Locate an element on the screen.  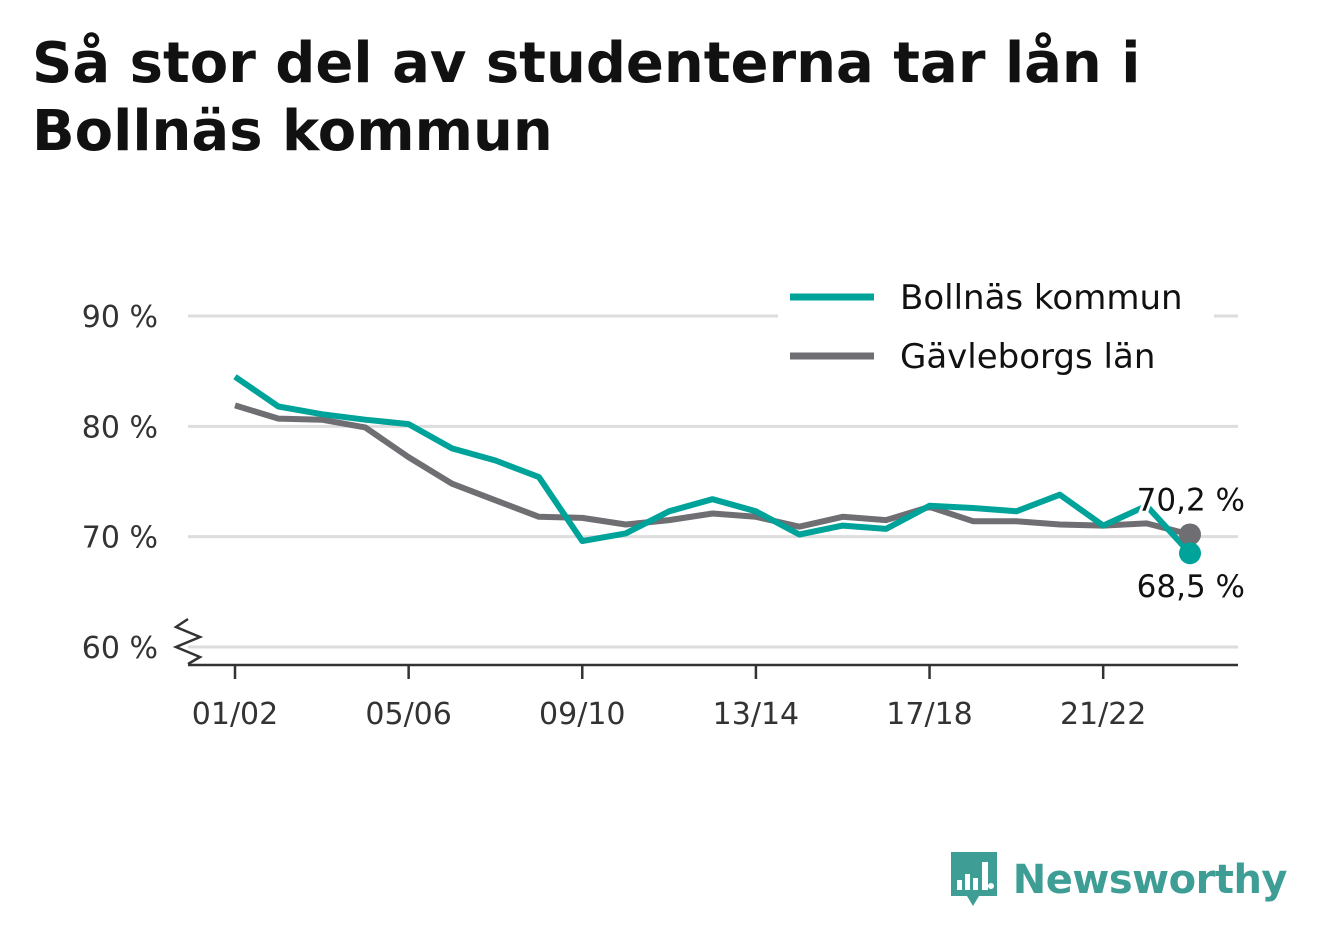
x-tick-label: 17/18 is located at coordinates (929, 714).